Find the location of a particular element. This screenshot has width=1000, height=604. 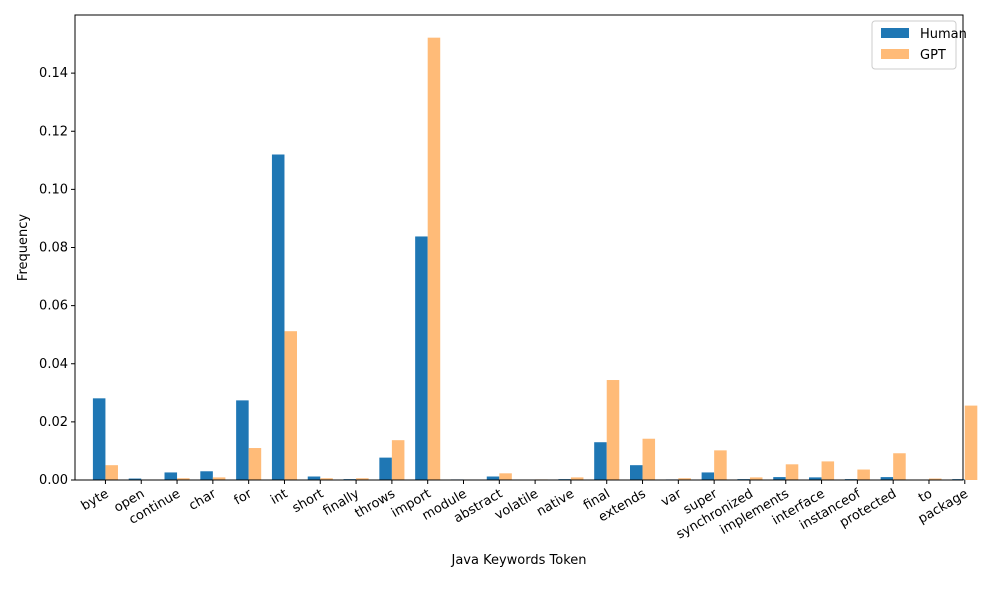

x-tick-label-throws: throws is located at coordinates (375, 503).